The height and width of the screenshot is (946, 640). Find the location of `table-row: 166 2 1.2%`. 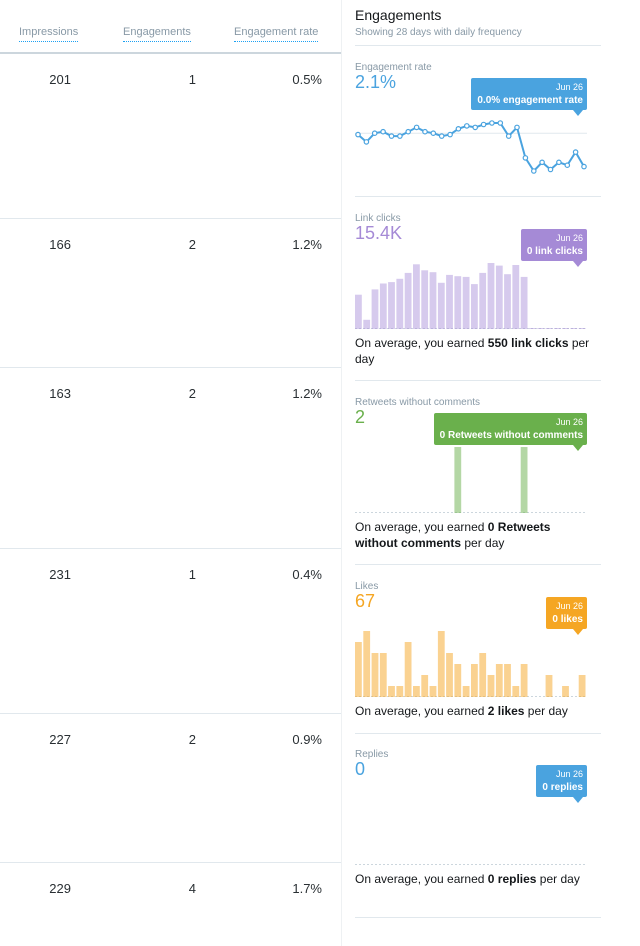

table-row: 166 2 1.2% is located at coordinates (170, 293).